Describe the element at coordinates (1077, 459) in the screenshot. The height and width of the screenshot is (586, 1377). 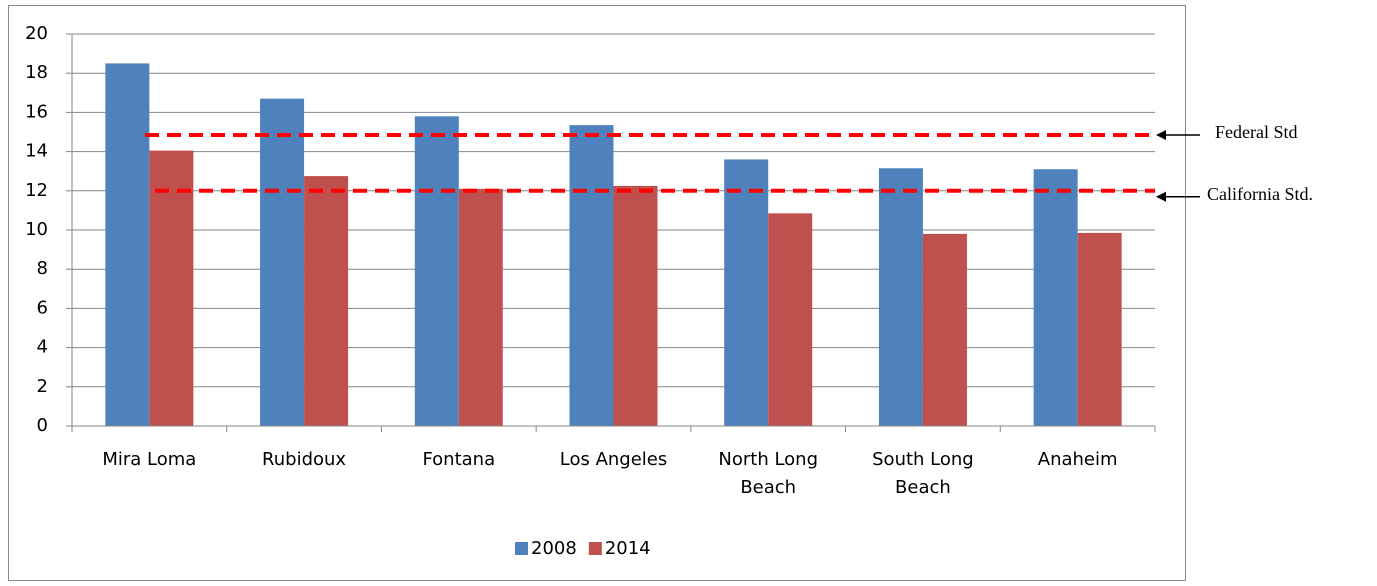
I see `x-tick-label: Anaheim` at that location.